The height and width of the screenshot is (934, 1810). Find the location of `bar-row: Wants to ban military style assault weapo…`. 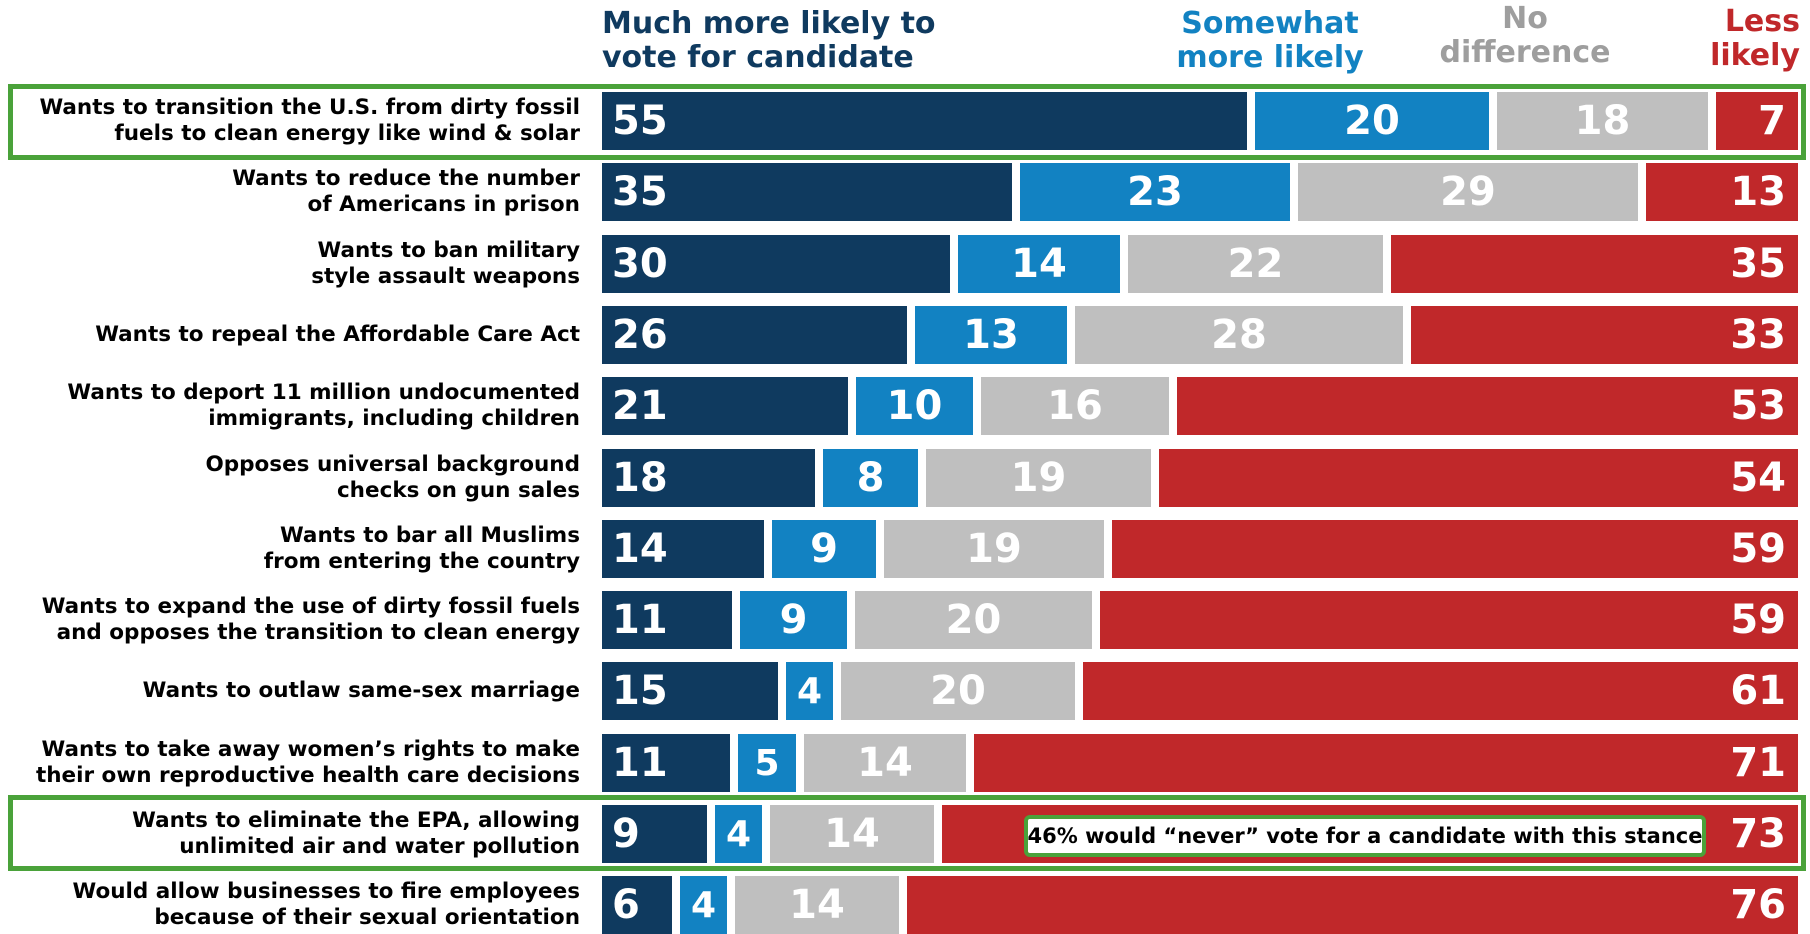

bar-row: Wants to ban military style assault weapo… is located at coordinates (905, 264).